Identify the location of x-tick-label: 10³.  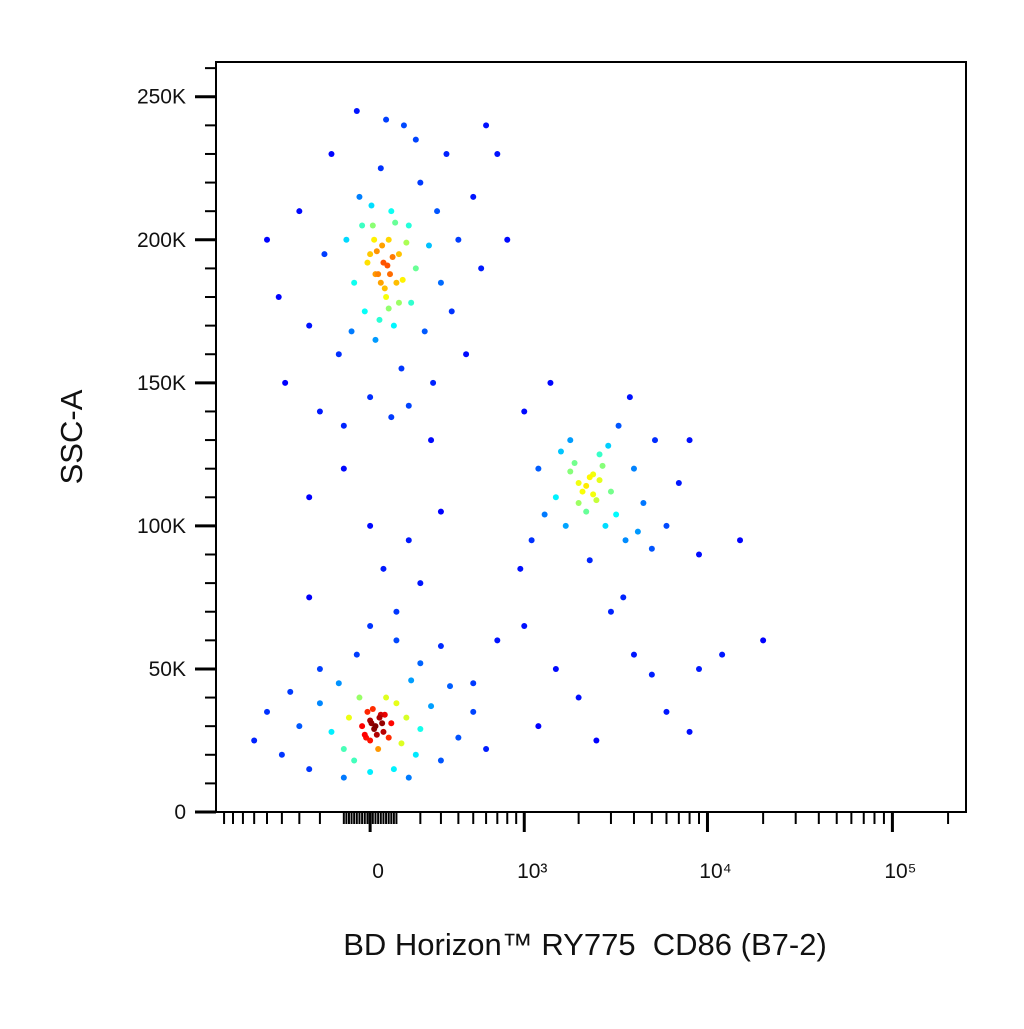
(532, 871).